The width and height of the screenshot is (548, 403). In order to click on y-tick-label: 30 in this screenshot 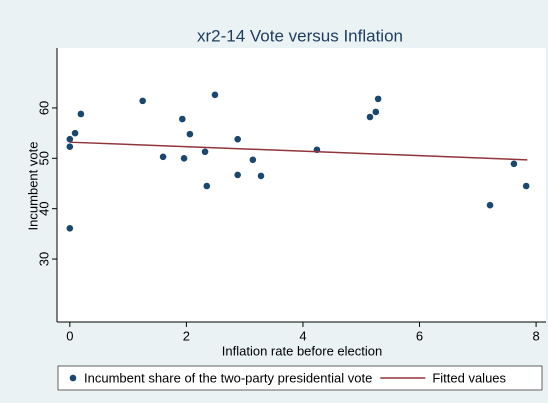, I will do `click(43, 259)`.